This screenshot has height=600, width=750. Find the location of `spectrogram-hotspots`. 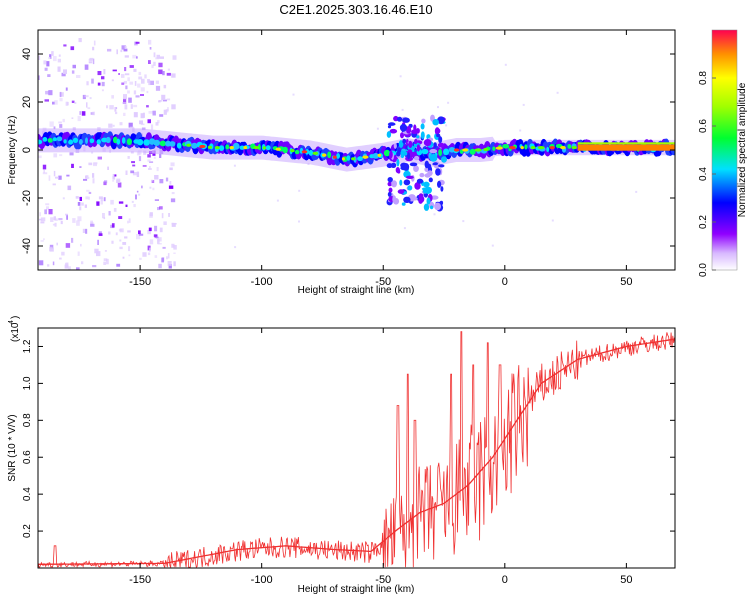

spectrogram-hotspots is located at coordinates (430, 151).